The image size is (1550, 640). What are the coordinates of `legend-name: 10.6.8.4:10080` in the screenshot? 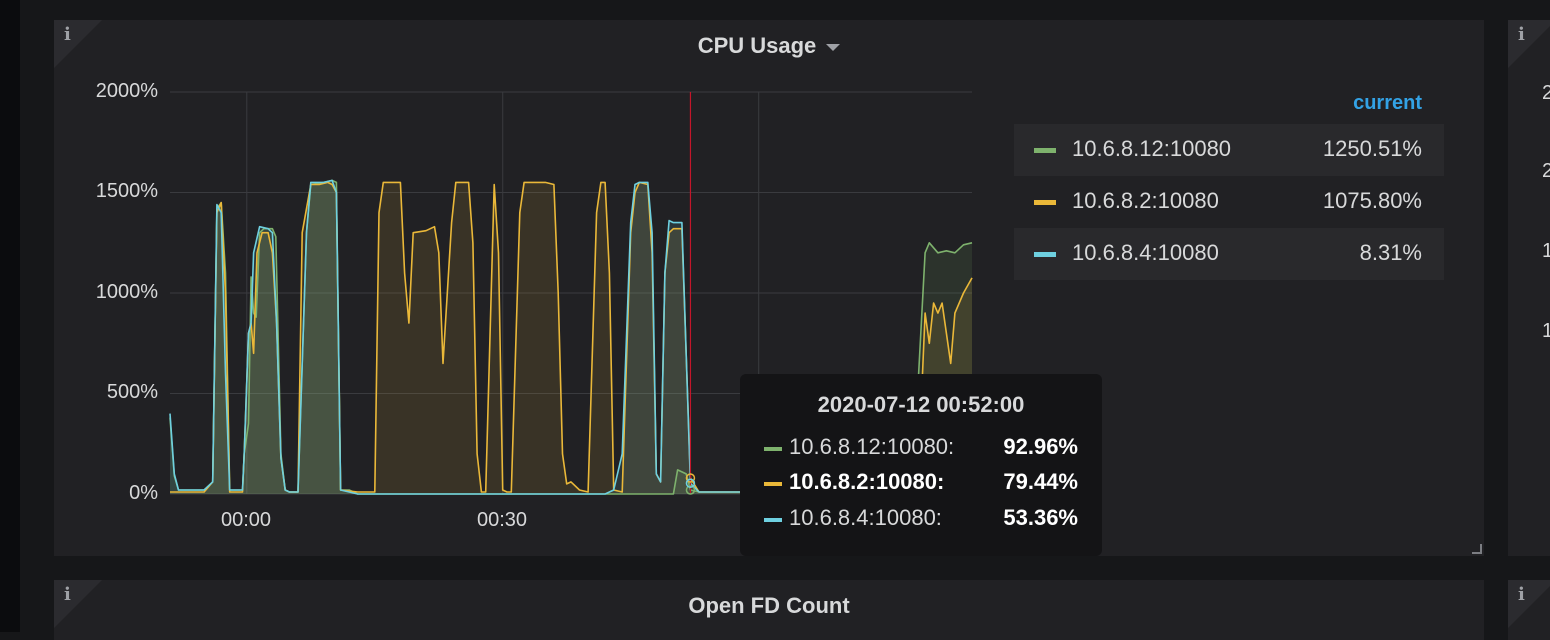 It's located at (1145, 252).